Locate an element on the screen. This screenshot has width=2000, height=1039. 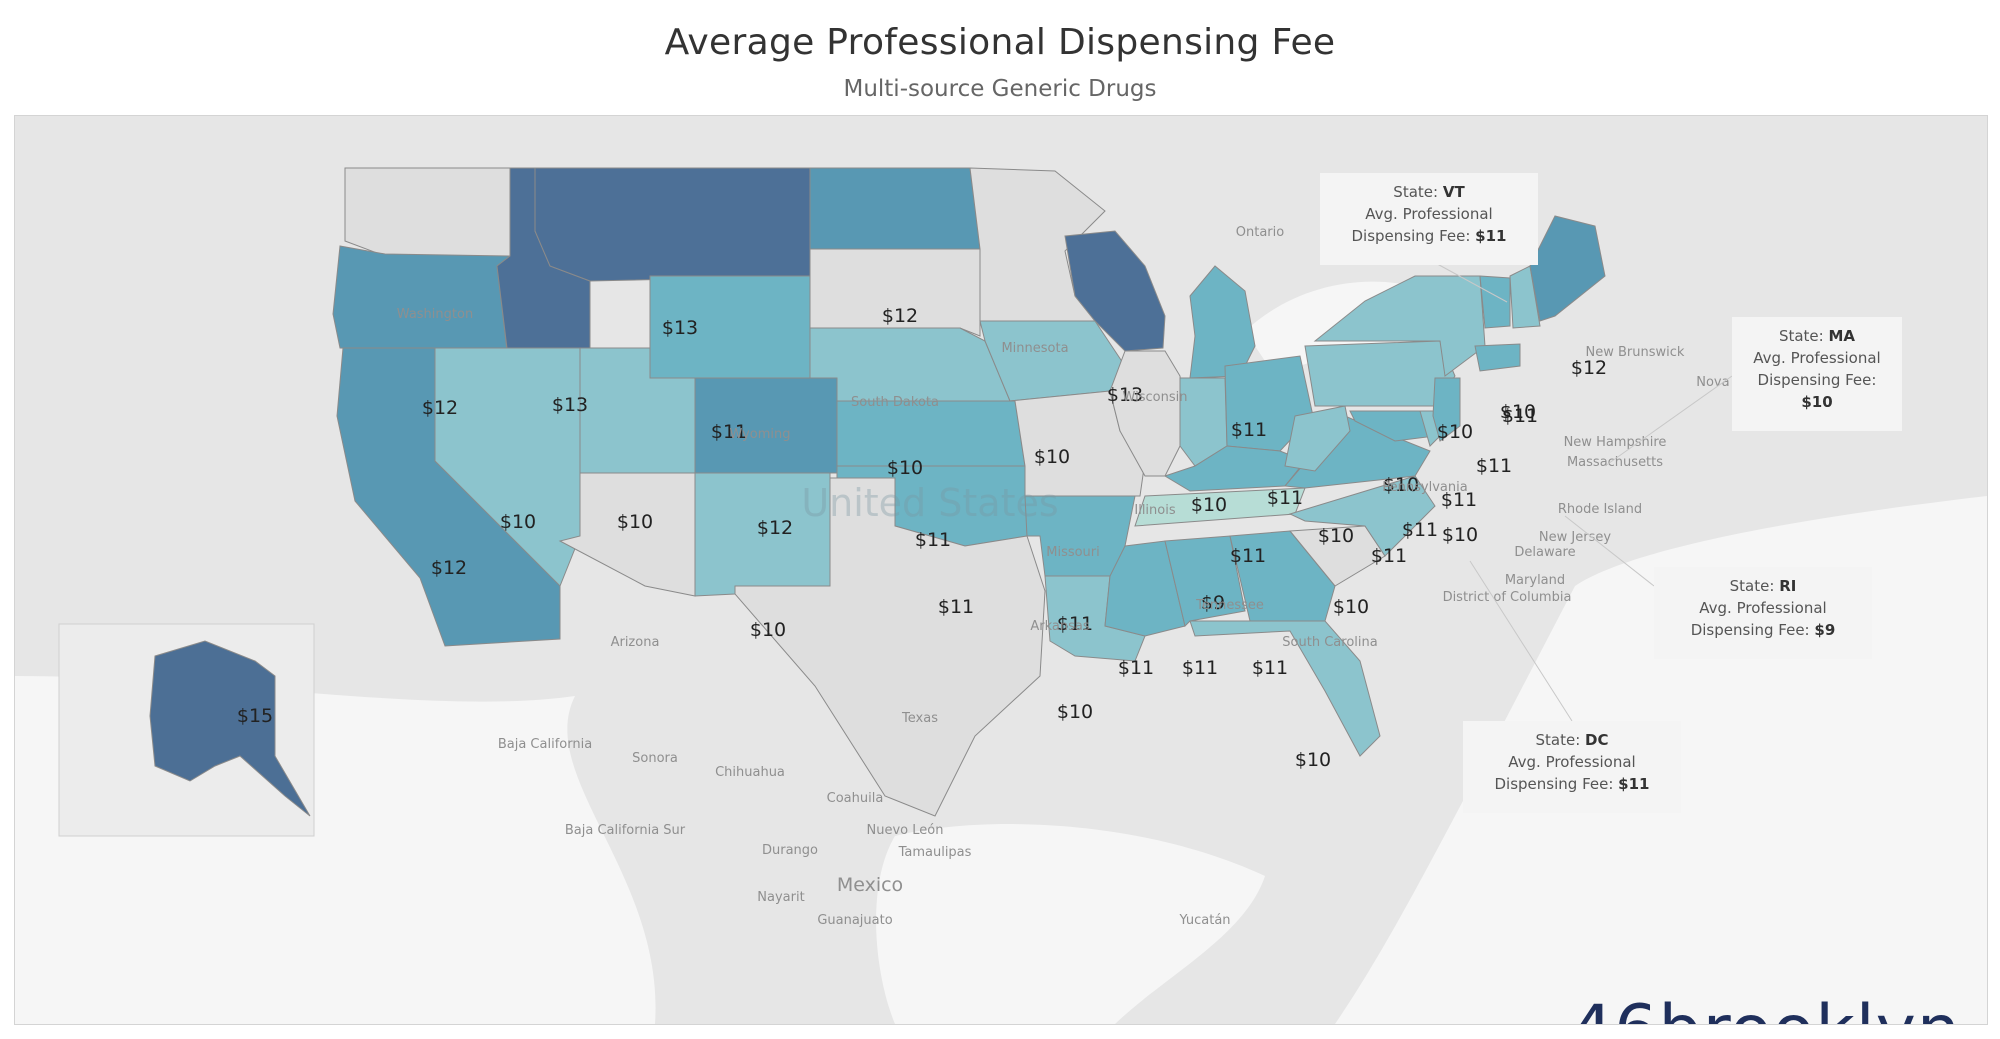
place-label: Durango is located at coordinates (790, 850).